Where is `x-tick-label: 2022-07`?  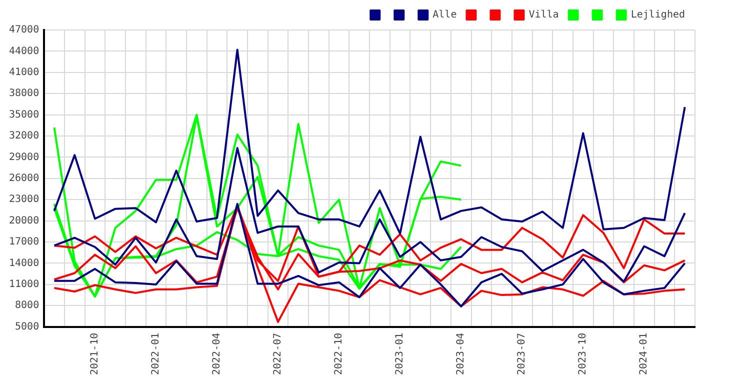
x-tick-label: 2022-07 is located at coordinates (278, 354).